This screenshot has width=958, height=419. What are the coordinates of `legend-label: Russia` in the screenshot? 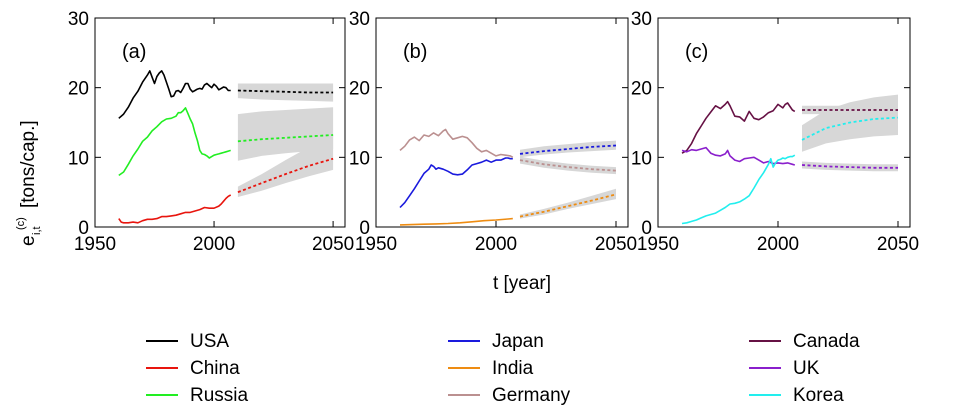 It's located at (219, 395).